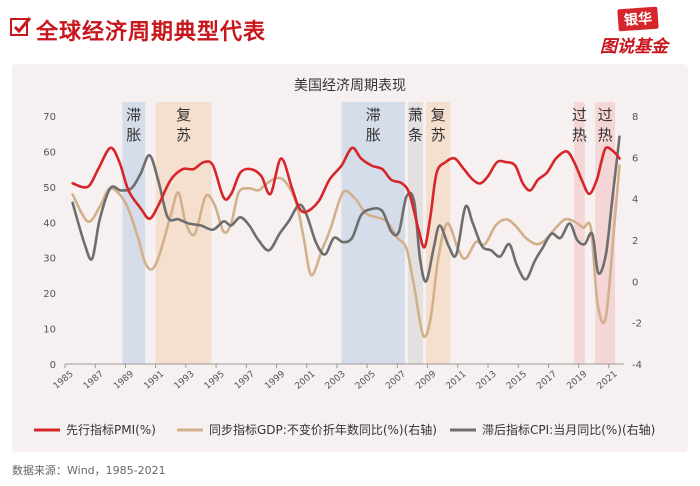 The width and height of the screenshot is (700, 486). What do you see at coordinates (49, 294) in the screenshot?
I see `y-left-tick-label: 20` at bounding box center [49, 294].